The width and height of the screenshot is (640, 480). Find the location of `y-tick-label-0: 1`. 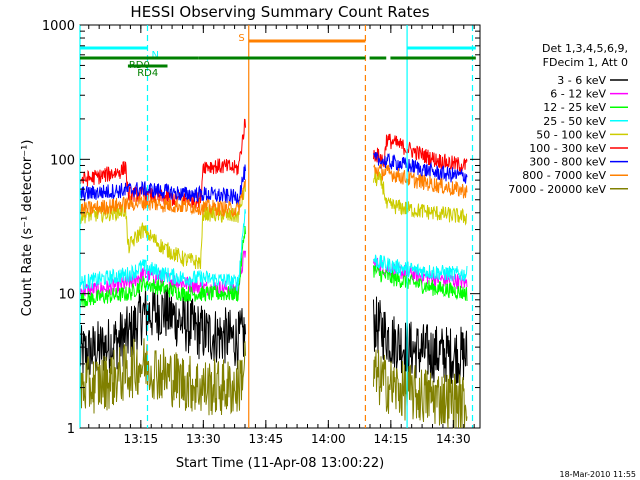

y-tick-label-0: 1 is located at coordinates (71, 429).